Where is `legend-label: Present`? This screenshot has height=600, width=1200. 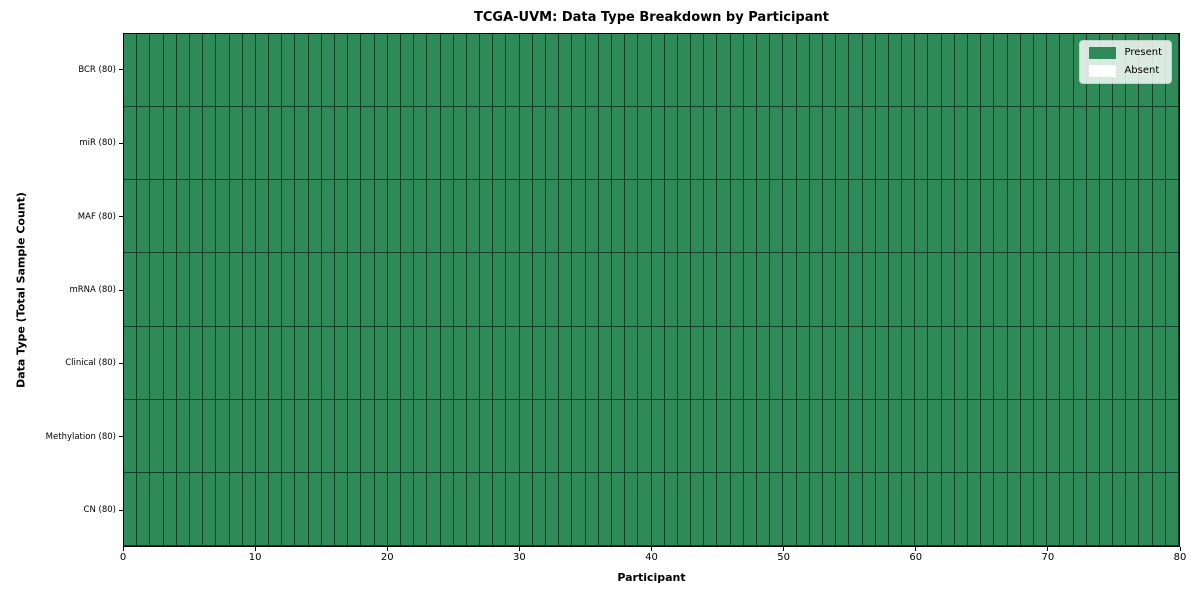 legend-label: Present is located at coordinates (1143, 52).